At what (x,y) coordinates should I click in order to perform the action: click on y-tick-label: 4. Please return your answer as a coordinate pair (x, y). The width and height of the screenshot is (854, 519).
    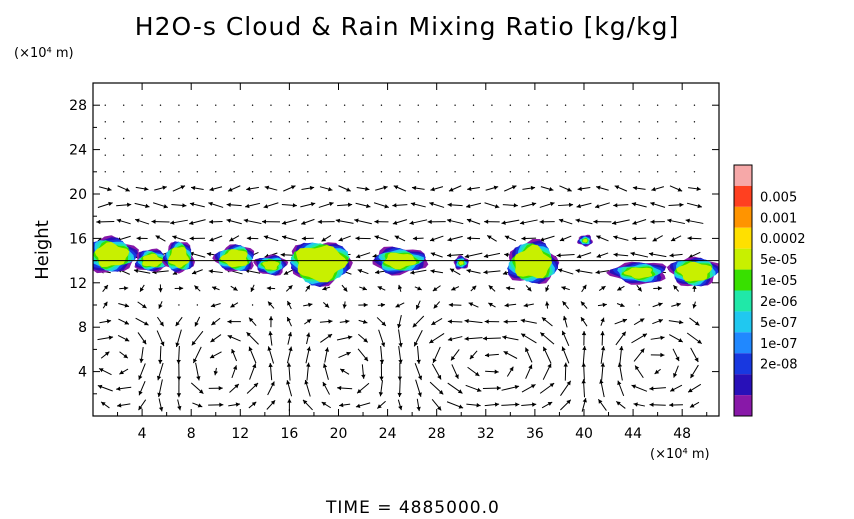
    Looking at the image, I should click on (82, 373).